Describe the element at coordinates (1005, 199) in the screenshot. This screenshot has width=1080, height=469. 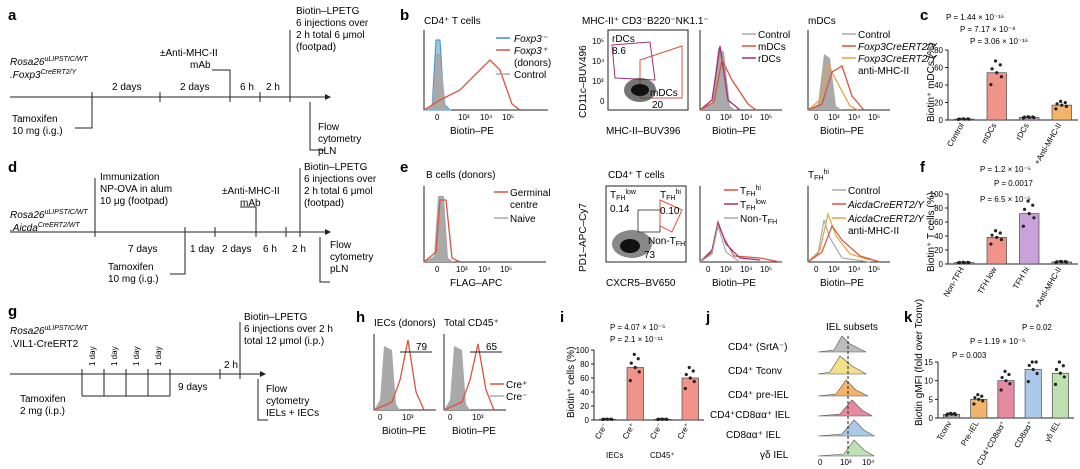
I see `f-pval-2: P = 6.5 × 10⁻⁵` at that location.